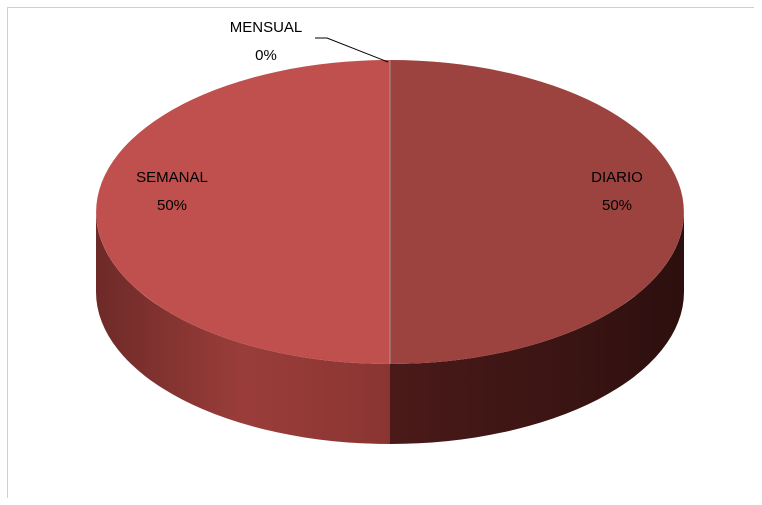  I want to click on label-mensual-pct: 0%, so click(266, 55).